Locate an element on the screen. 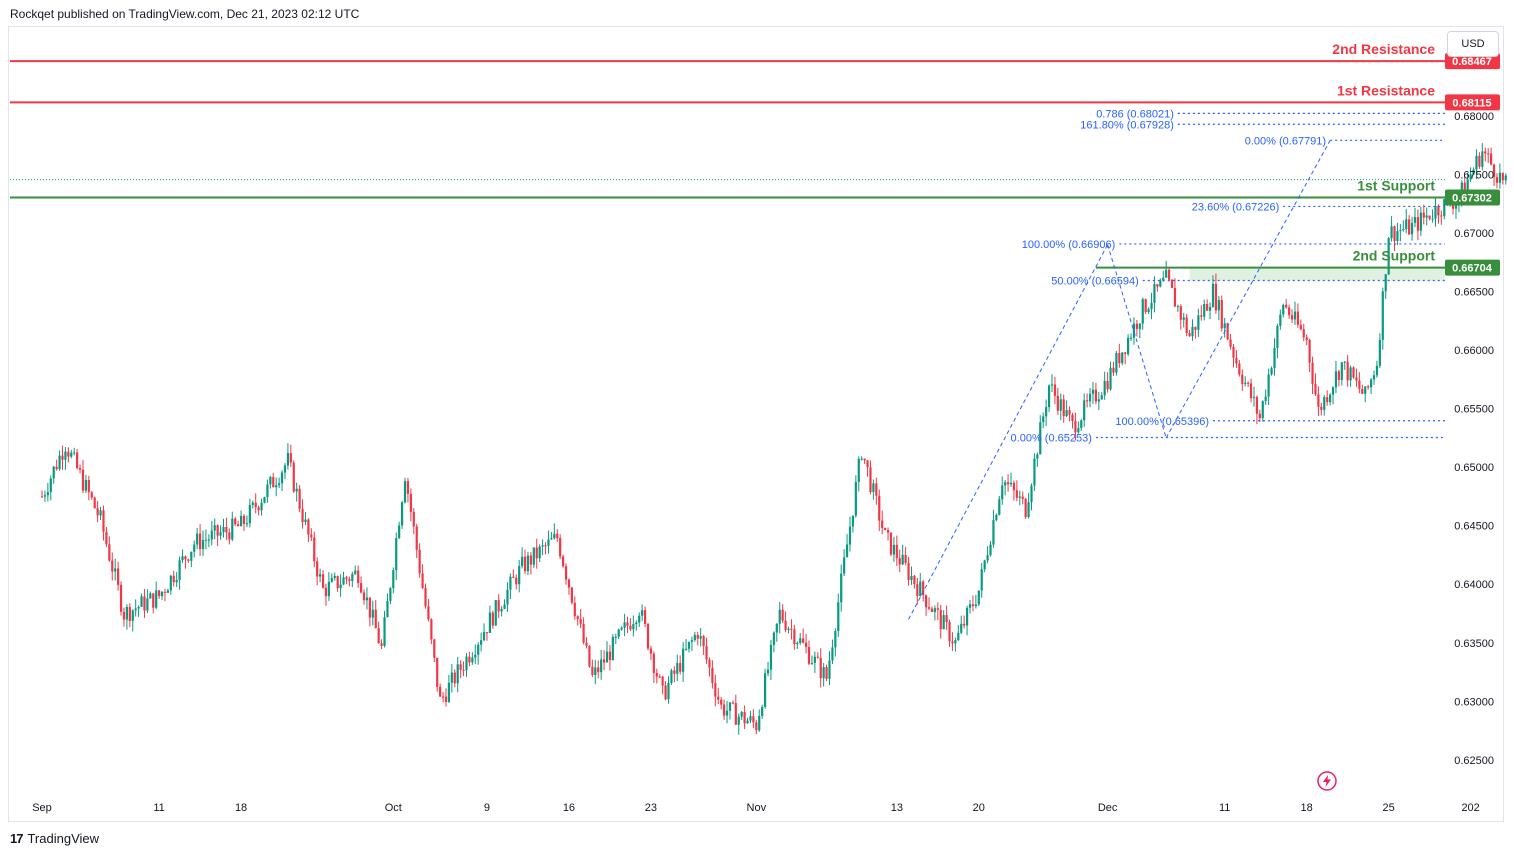  tradingview-logo-text: TradingView is located at coordinates (63, 838).